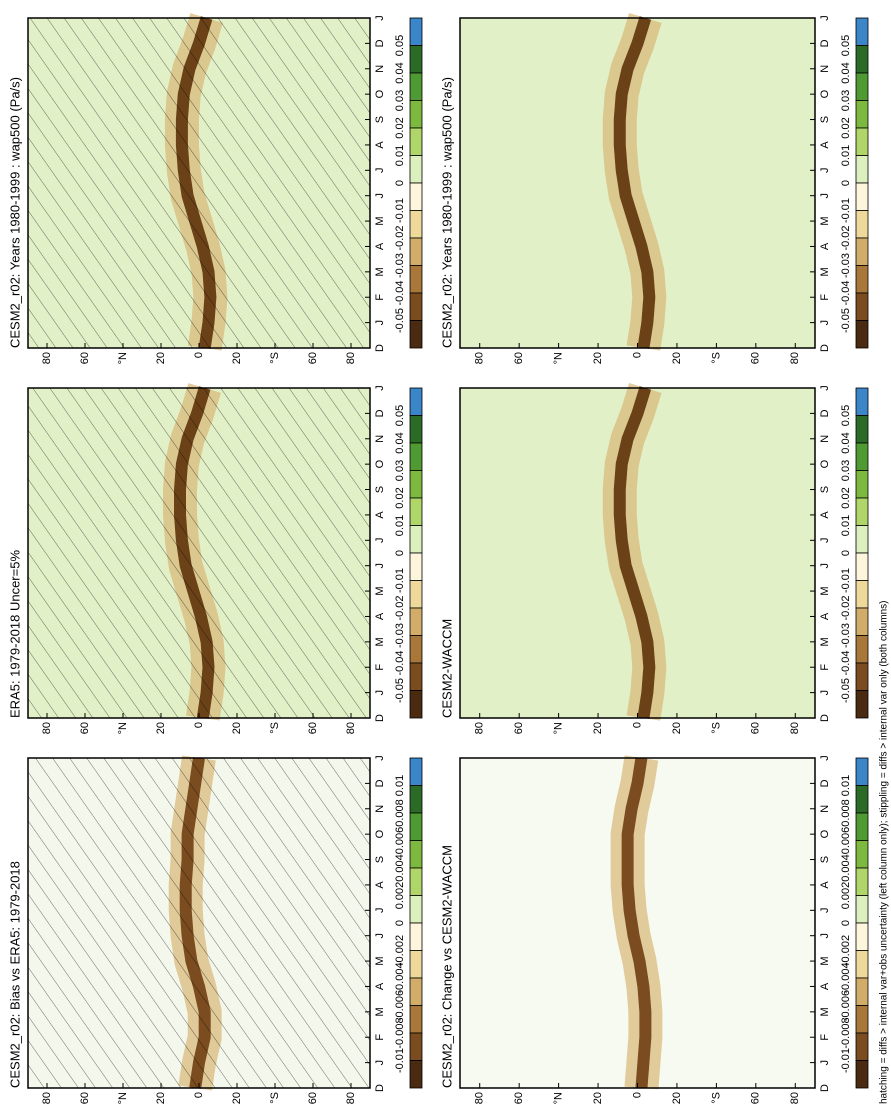  Describe the element at coordinates (400, 155) in the screenshot. I see `colorbar-label: 0.01` at that location.